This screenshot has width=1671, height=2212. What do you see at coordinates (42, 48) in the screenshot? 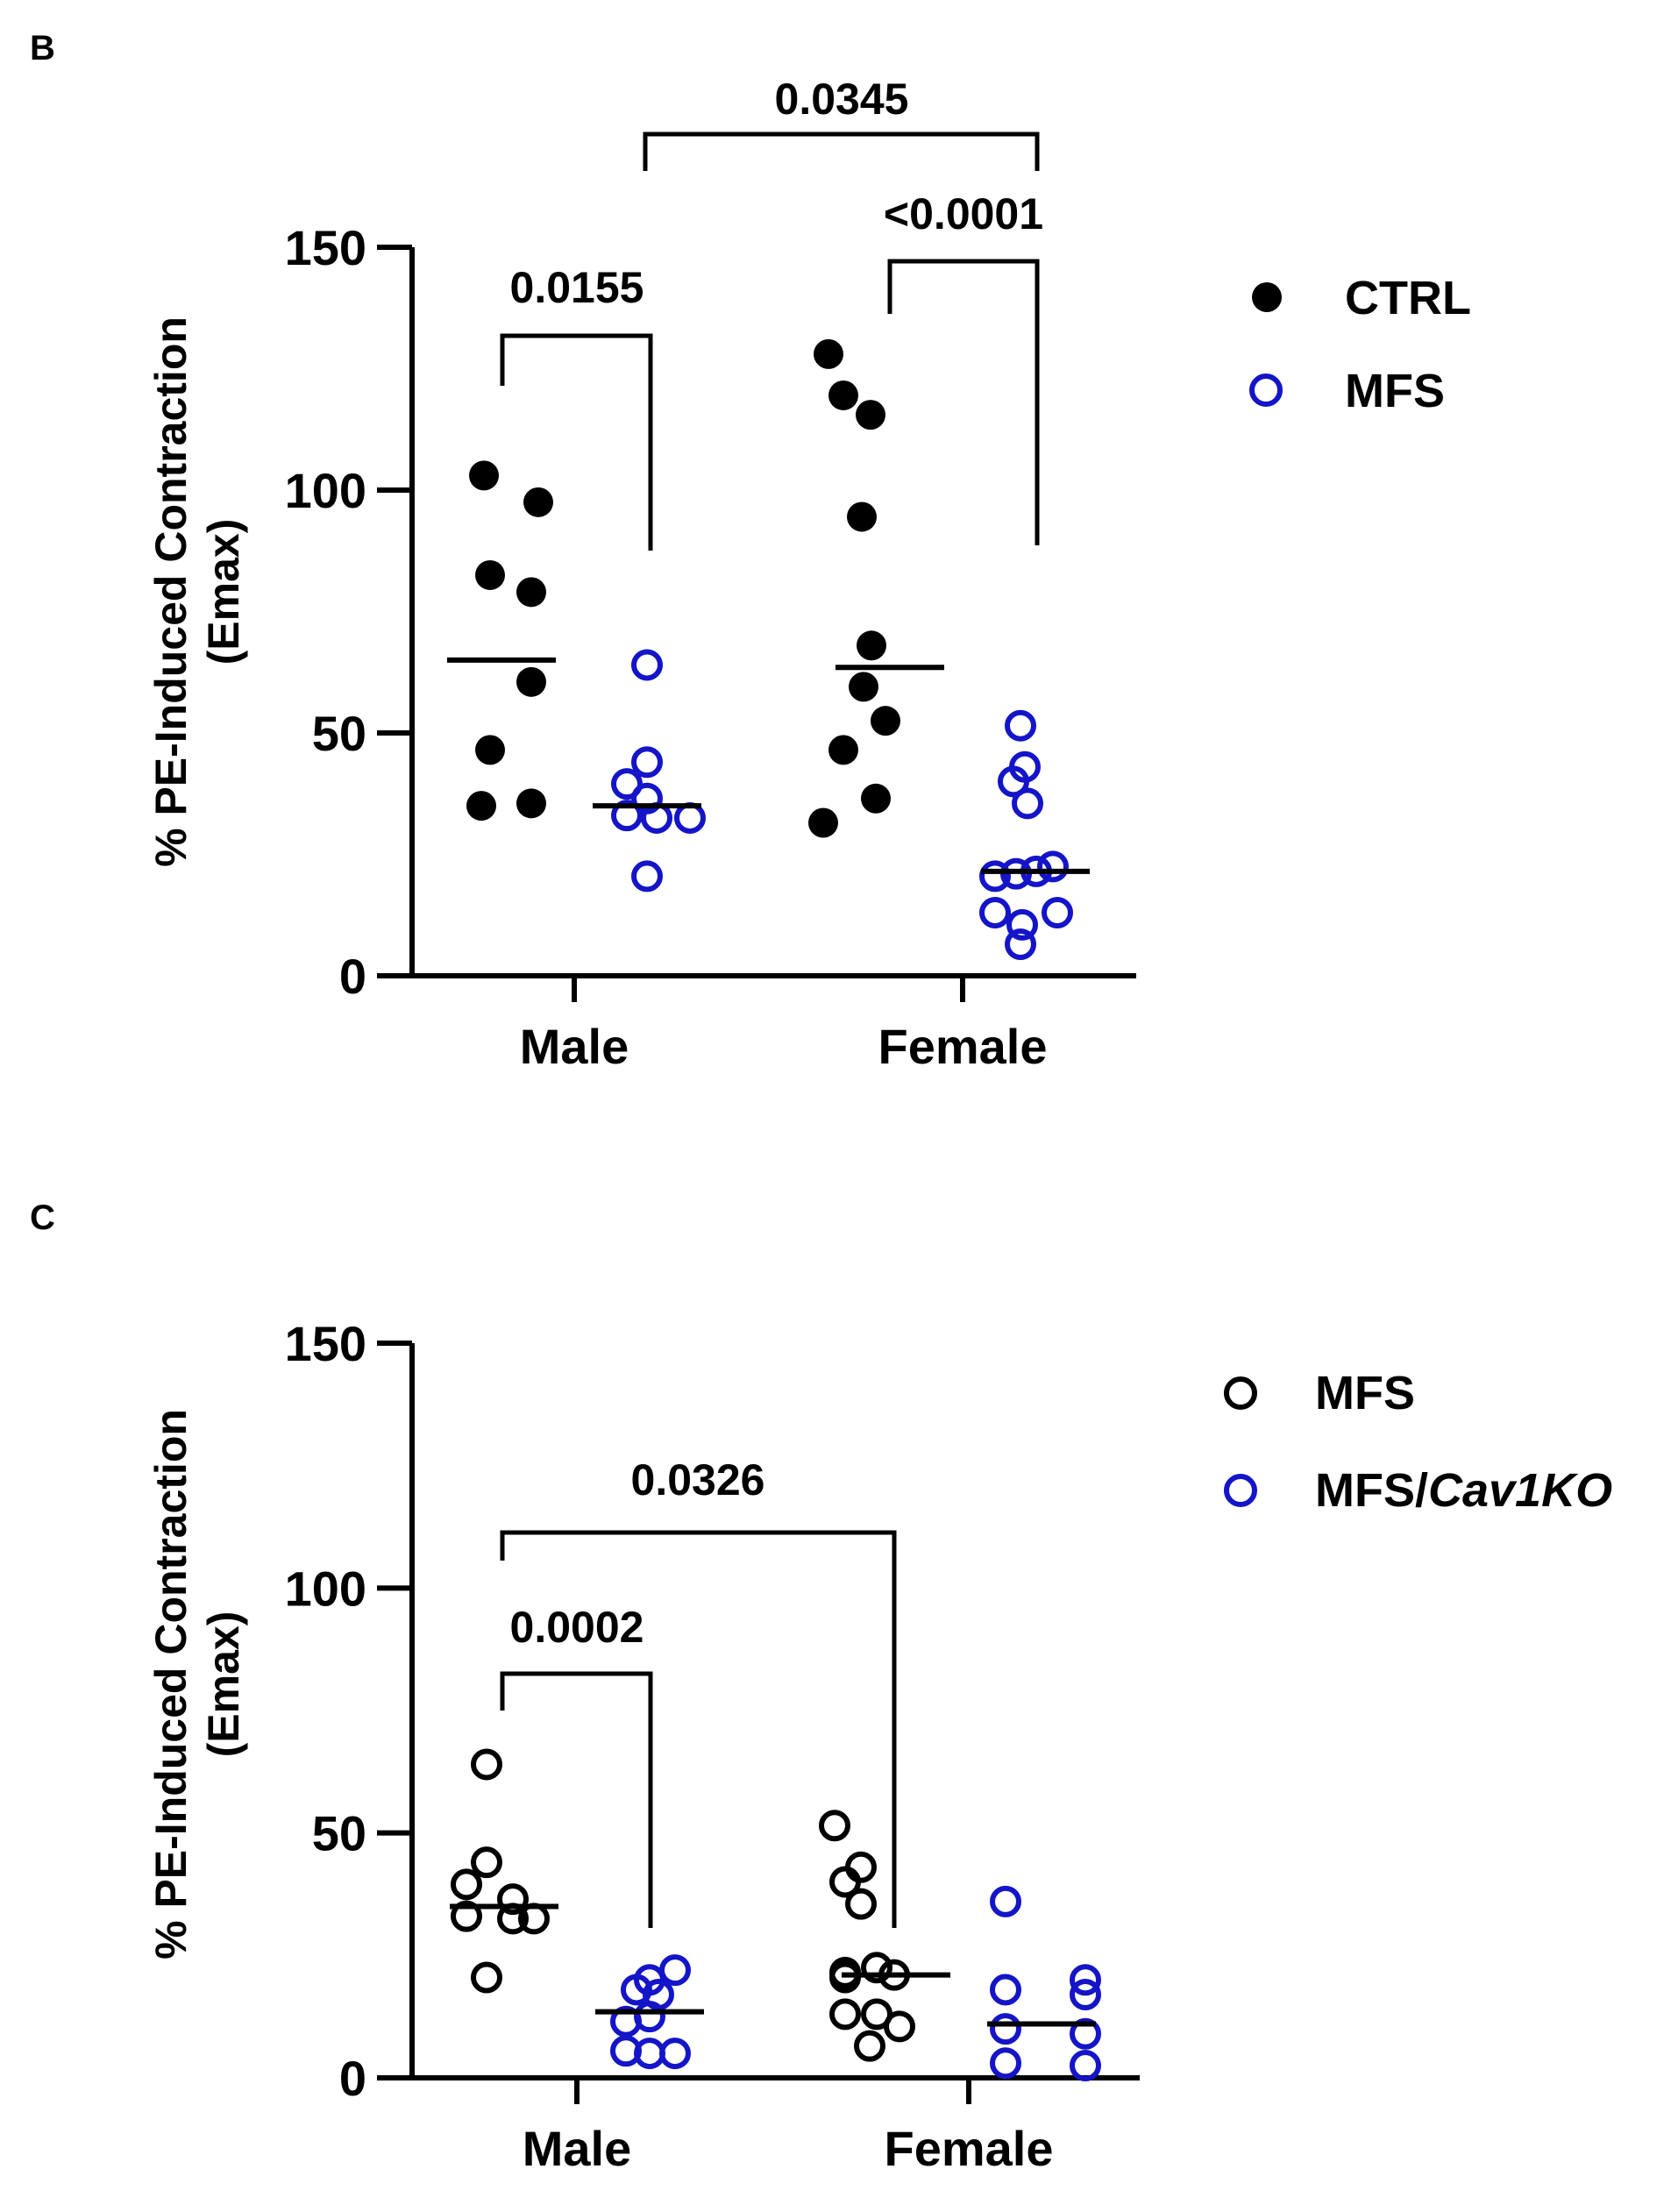
I see `panel-b-letter: B` at bounding box center [42, 48].